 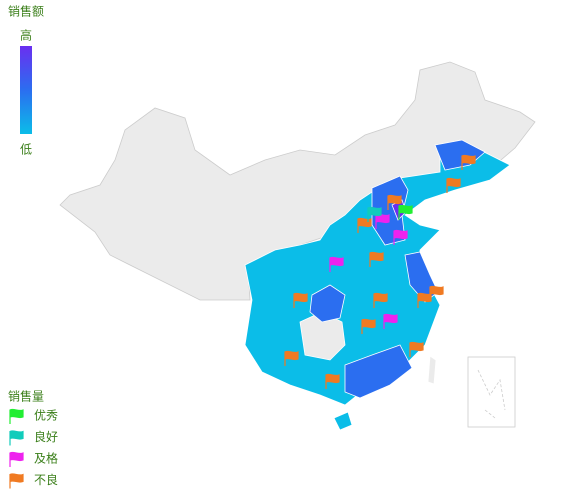 What do you see at coordinates (26, 90) in the screenshot?
I see `visual-map-bar` at bounding box center [26, 90].